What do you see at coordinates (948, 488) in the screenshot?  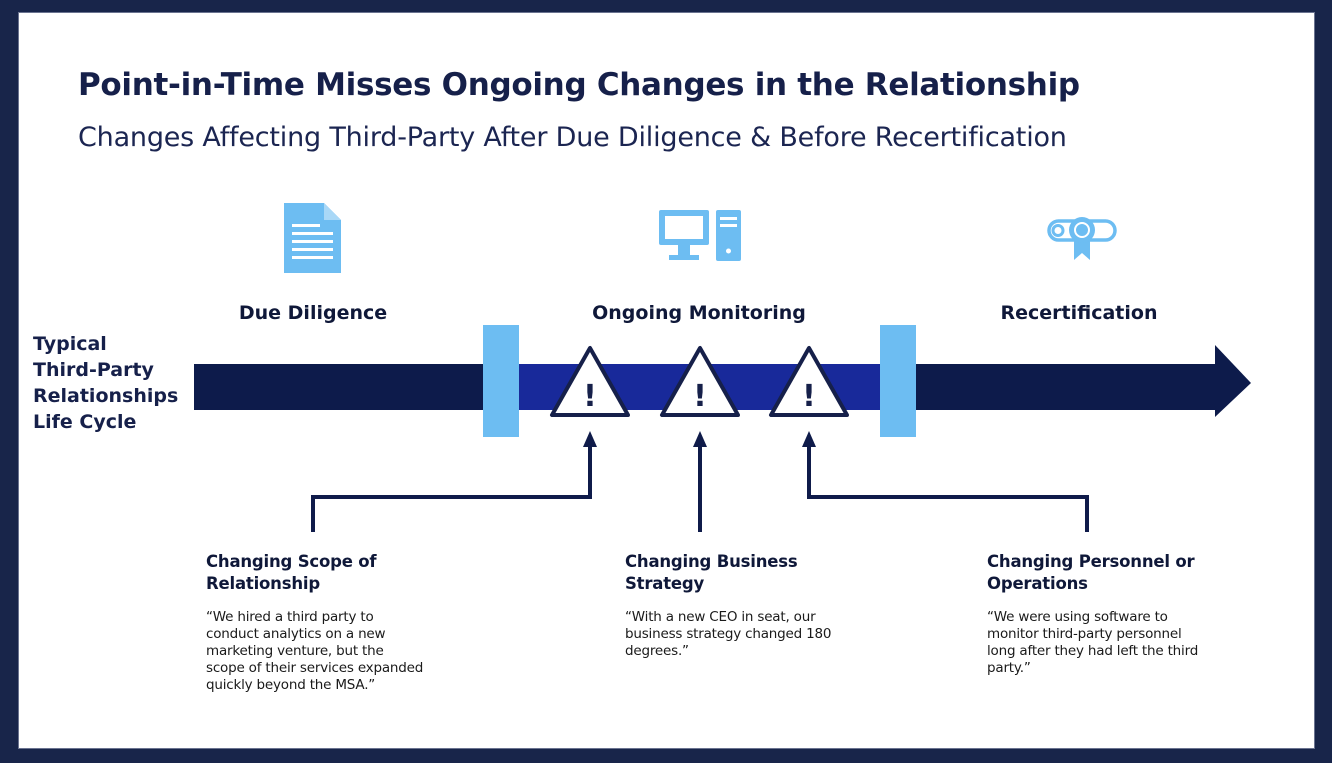 I see `connector-personnel` at bounding box center [948, 488].